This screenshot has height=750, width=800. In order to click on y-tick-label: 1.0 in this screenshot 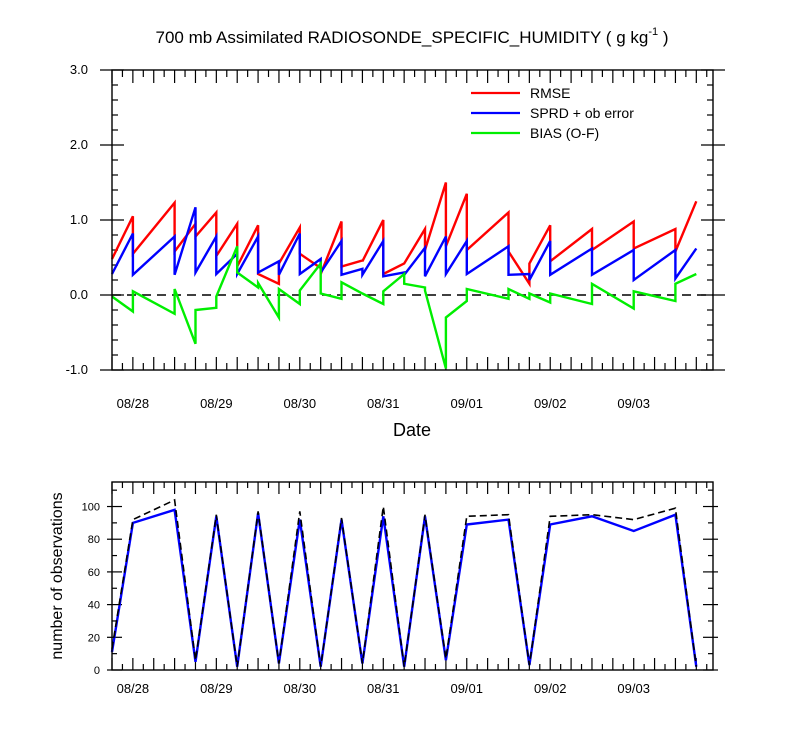, I will do `click(79, 219)`.